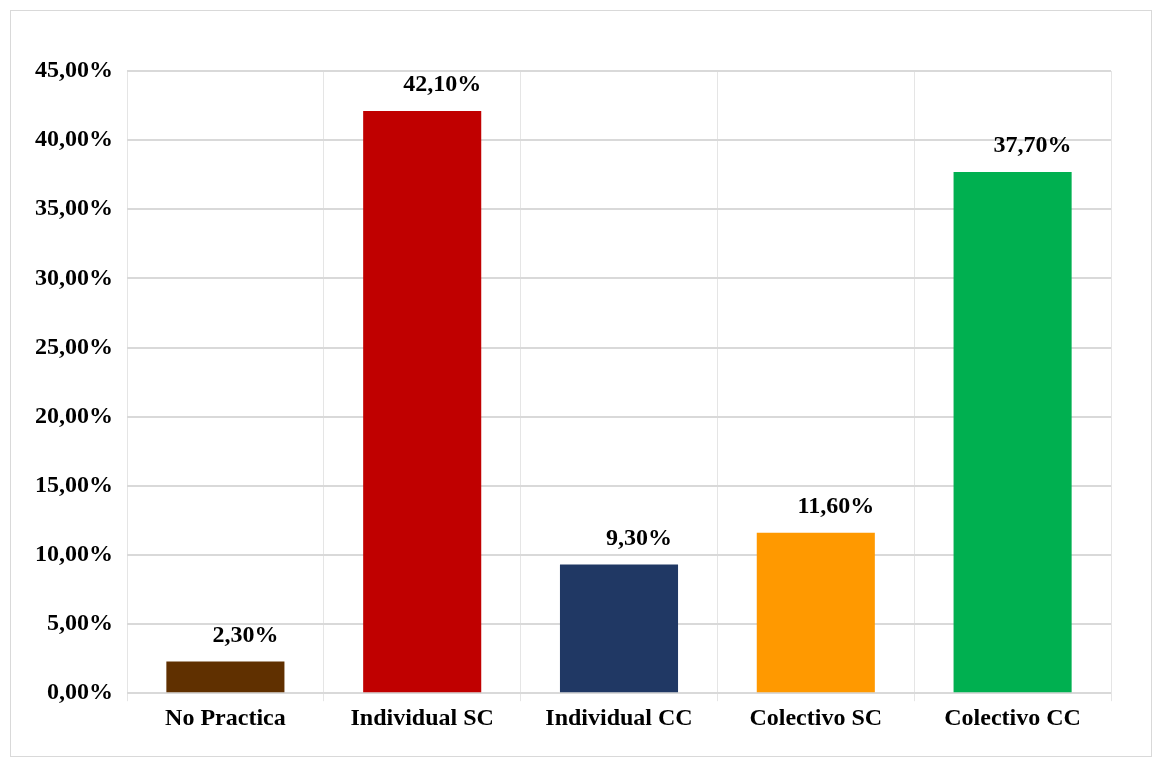 The height and width of the screenshot is (765, 1161). I want to click on y-tick-label: 35,00%, so click(74, 207).